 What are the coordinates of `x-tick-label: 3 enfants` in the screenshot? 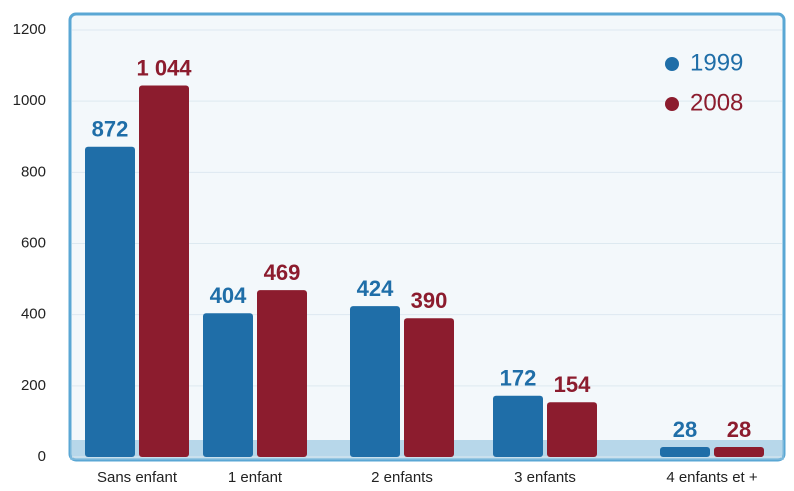 It's located at (545, 477).